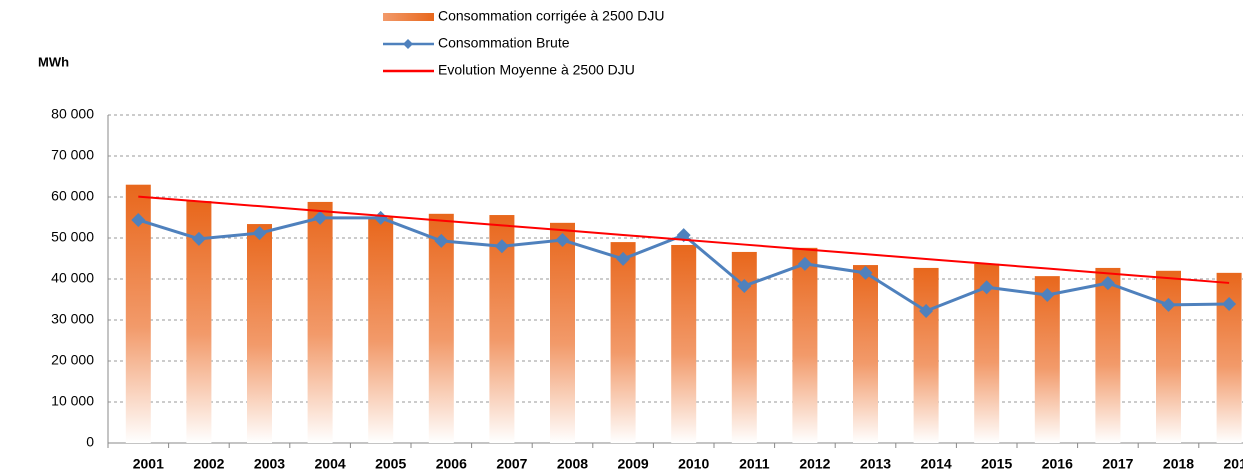 The height and width of the screenshot is (474, 1243). I want to click on x-tick-label: 2010, so click(693, 464).